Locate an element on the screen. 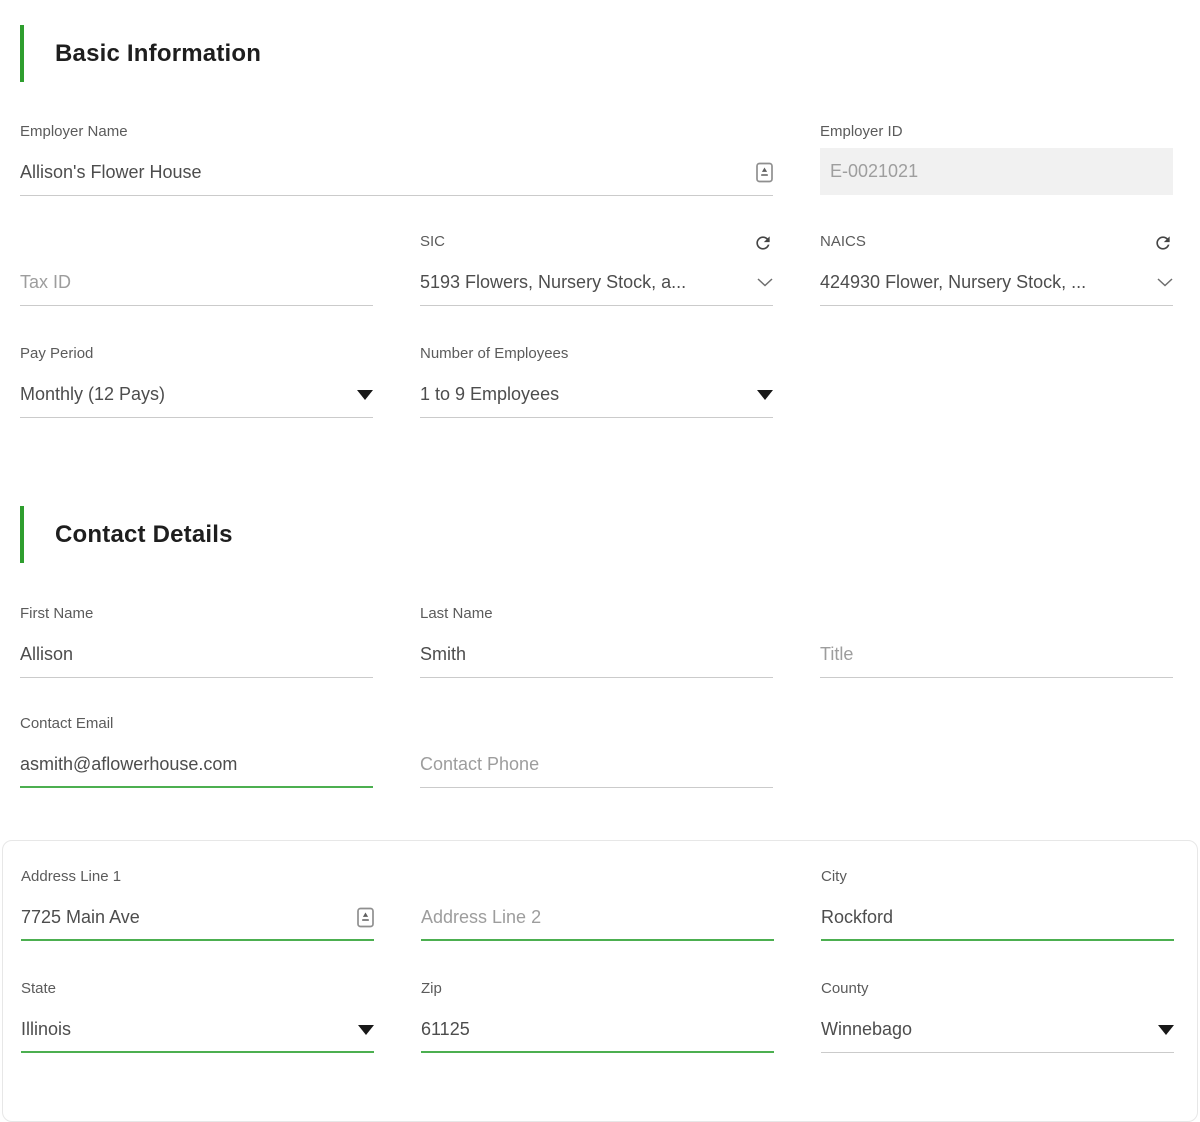 This screenshot has height=1122, width=1200. zip-field: Zip 61125 is located at coordinates (597, 1016).